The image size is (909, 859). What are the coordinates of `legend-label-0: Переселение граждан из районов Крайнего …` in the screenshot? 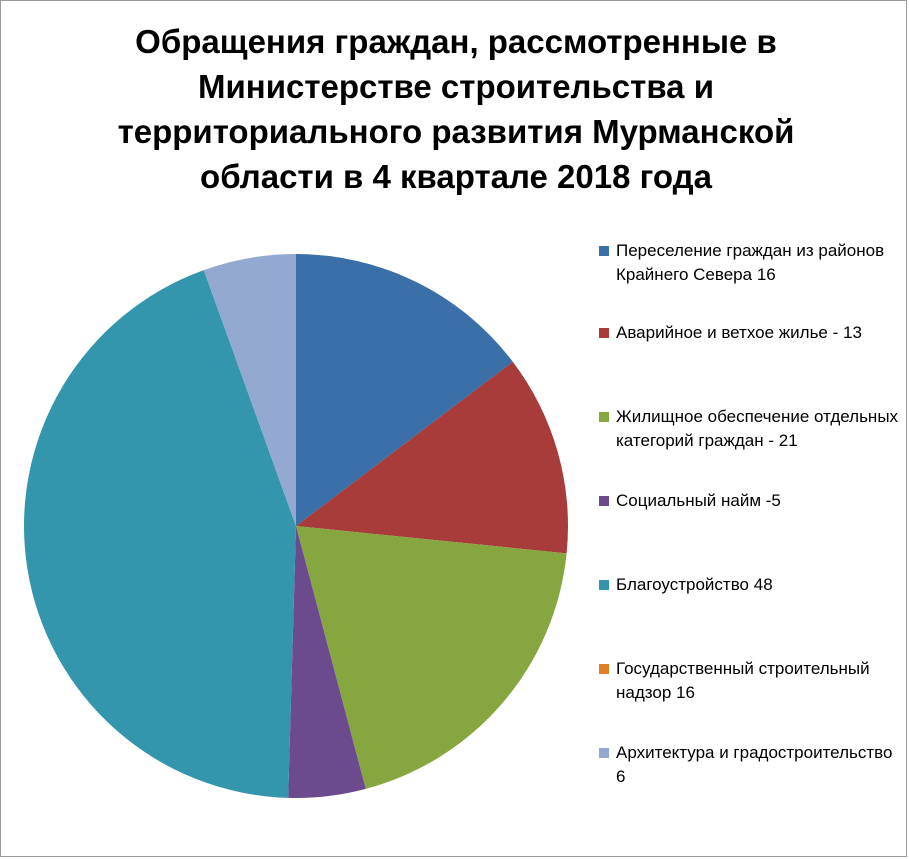 It's located at (750, 262).